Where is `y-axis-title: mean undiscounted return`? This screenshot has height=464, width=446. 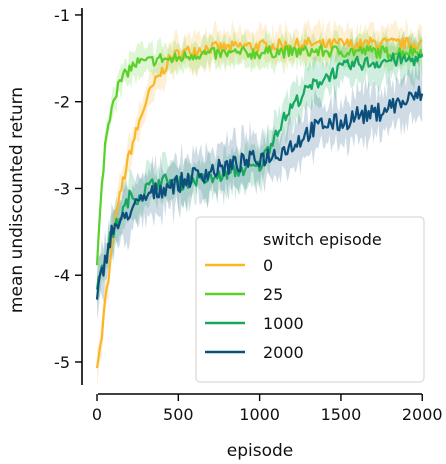 y-axis-title: mean undiscounted return is located at coordinates (17, 200).